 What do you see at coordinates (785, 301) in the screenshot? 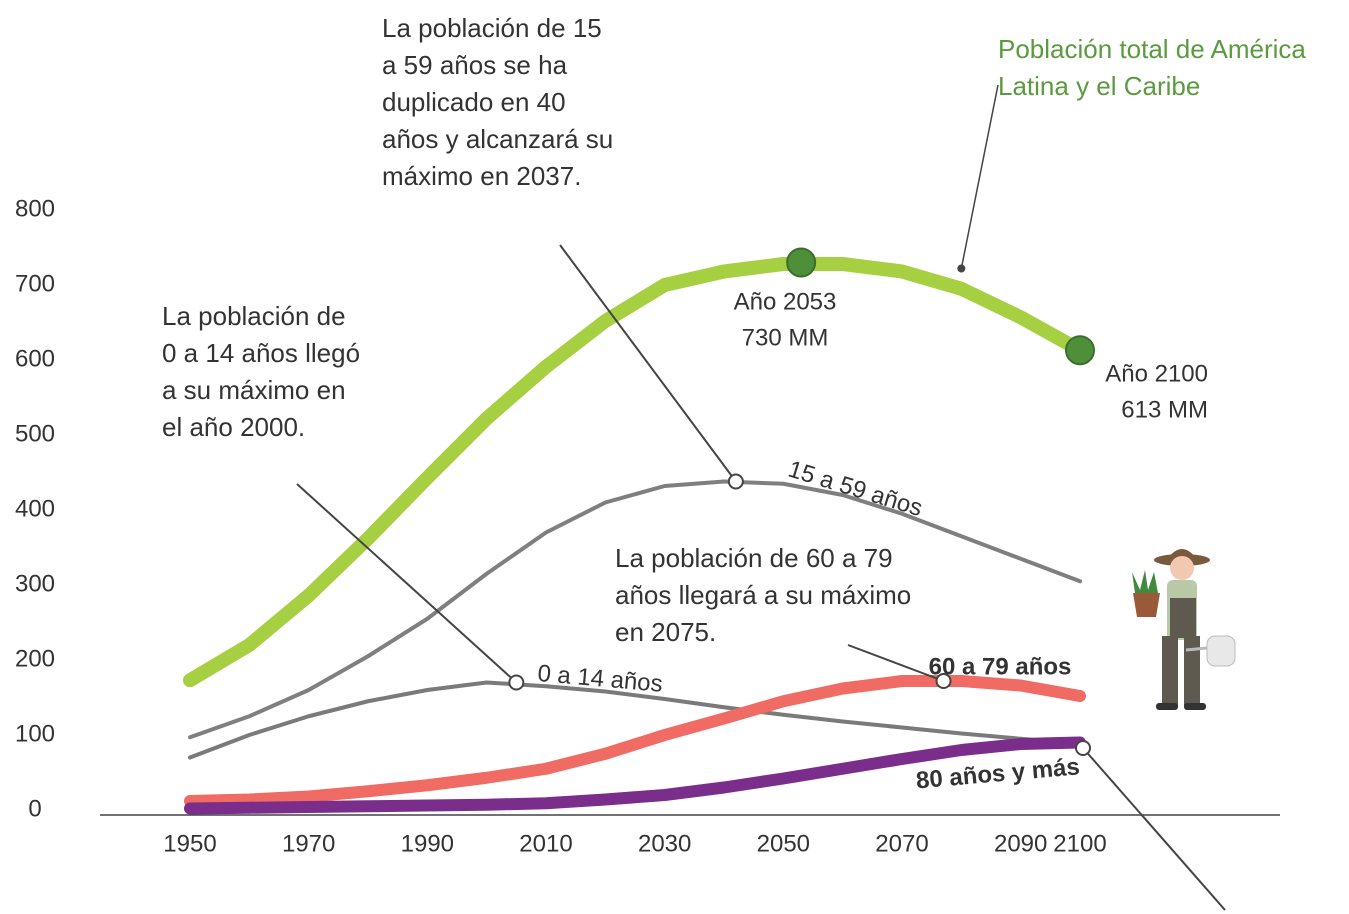
I see `highlight-label: Año 2053` at bounding box center [785, 301].